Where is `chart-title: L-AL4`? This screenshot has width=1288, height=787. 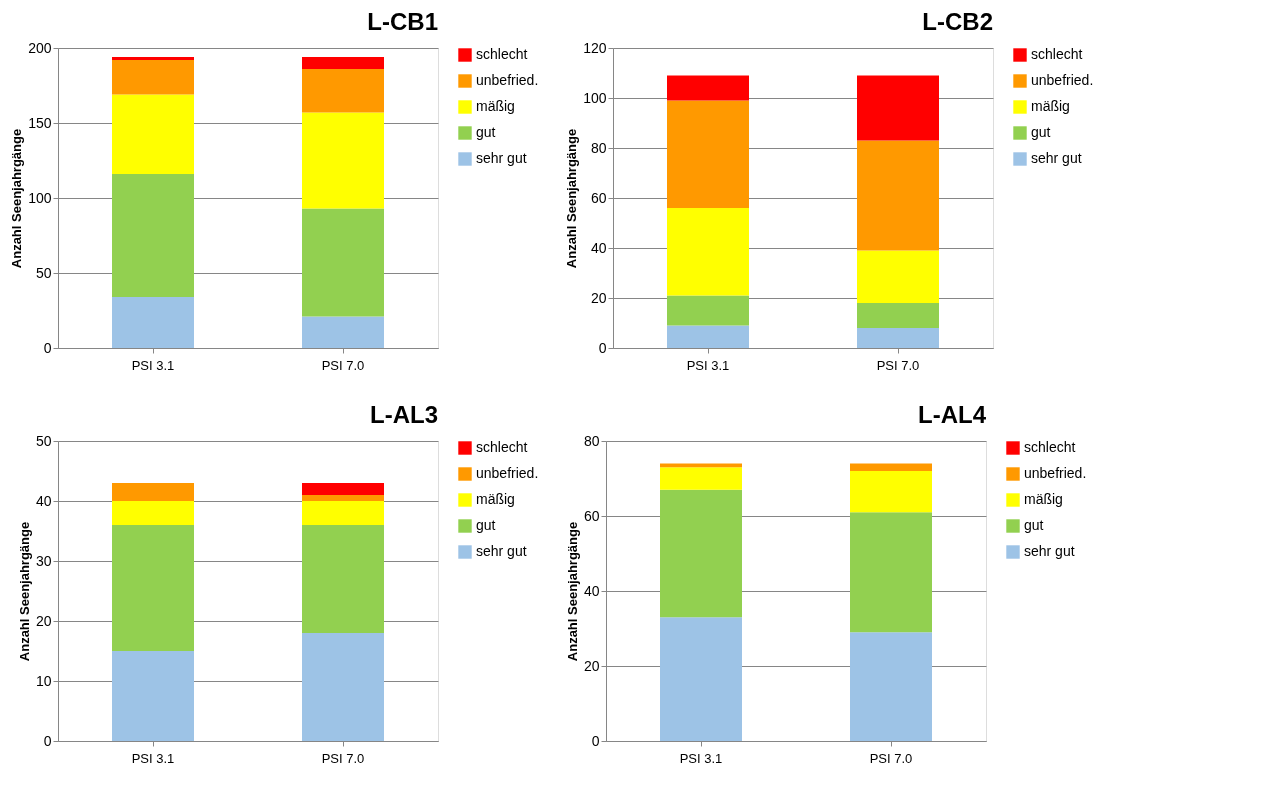 chart-title: L-AL4 is located at coordinates (952, 414).